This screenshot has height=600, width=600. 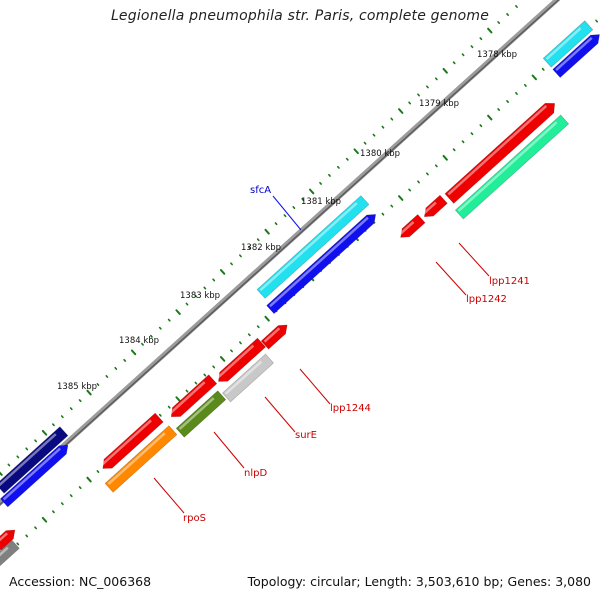 What do you see at coordinates (272, 335) in the screenshot?
I see `gene-red-small-highlight` at bounding box center [272, 335].